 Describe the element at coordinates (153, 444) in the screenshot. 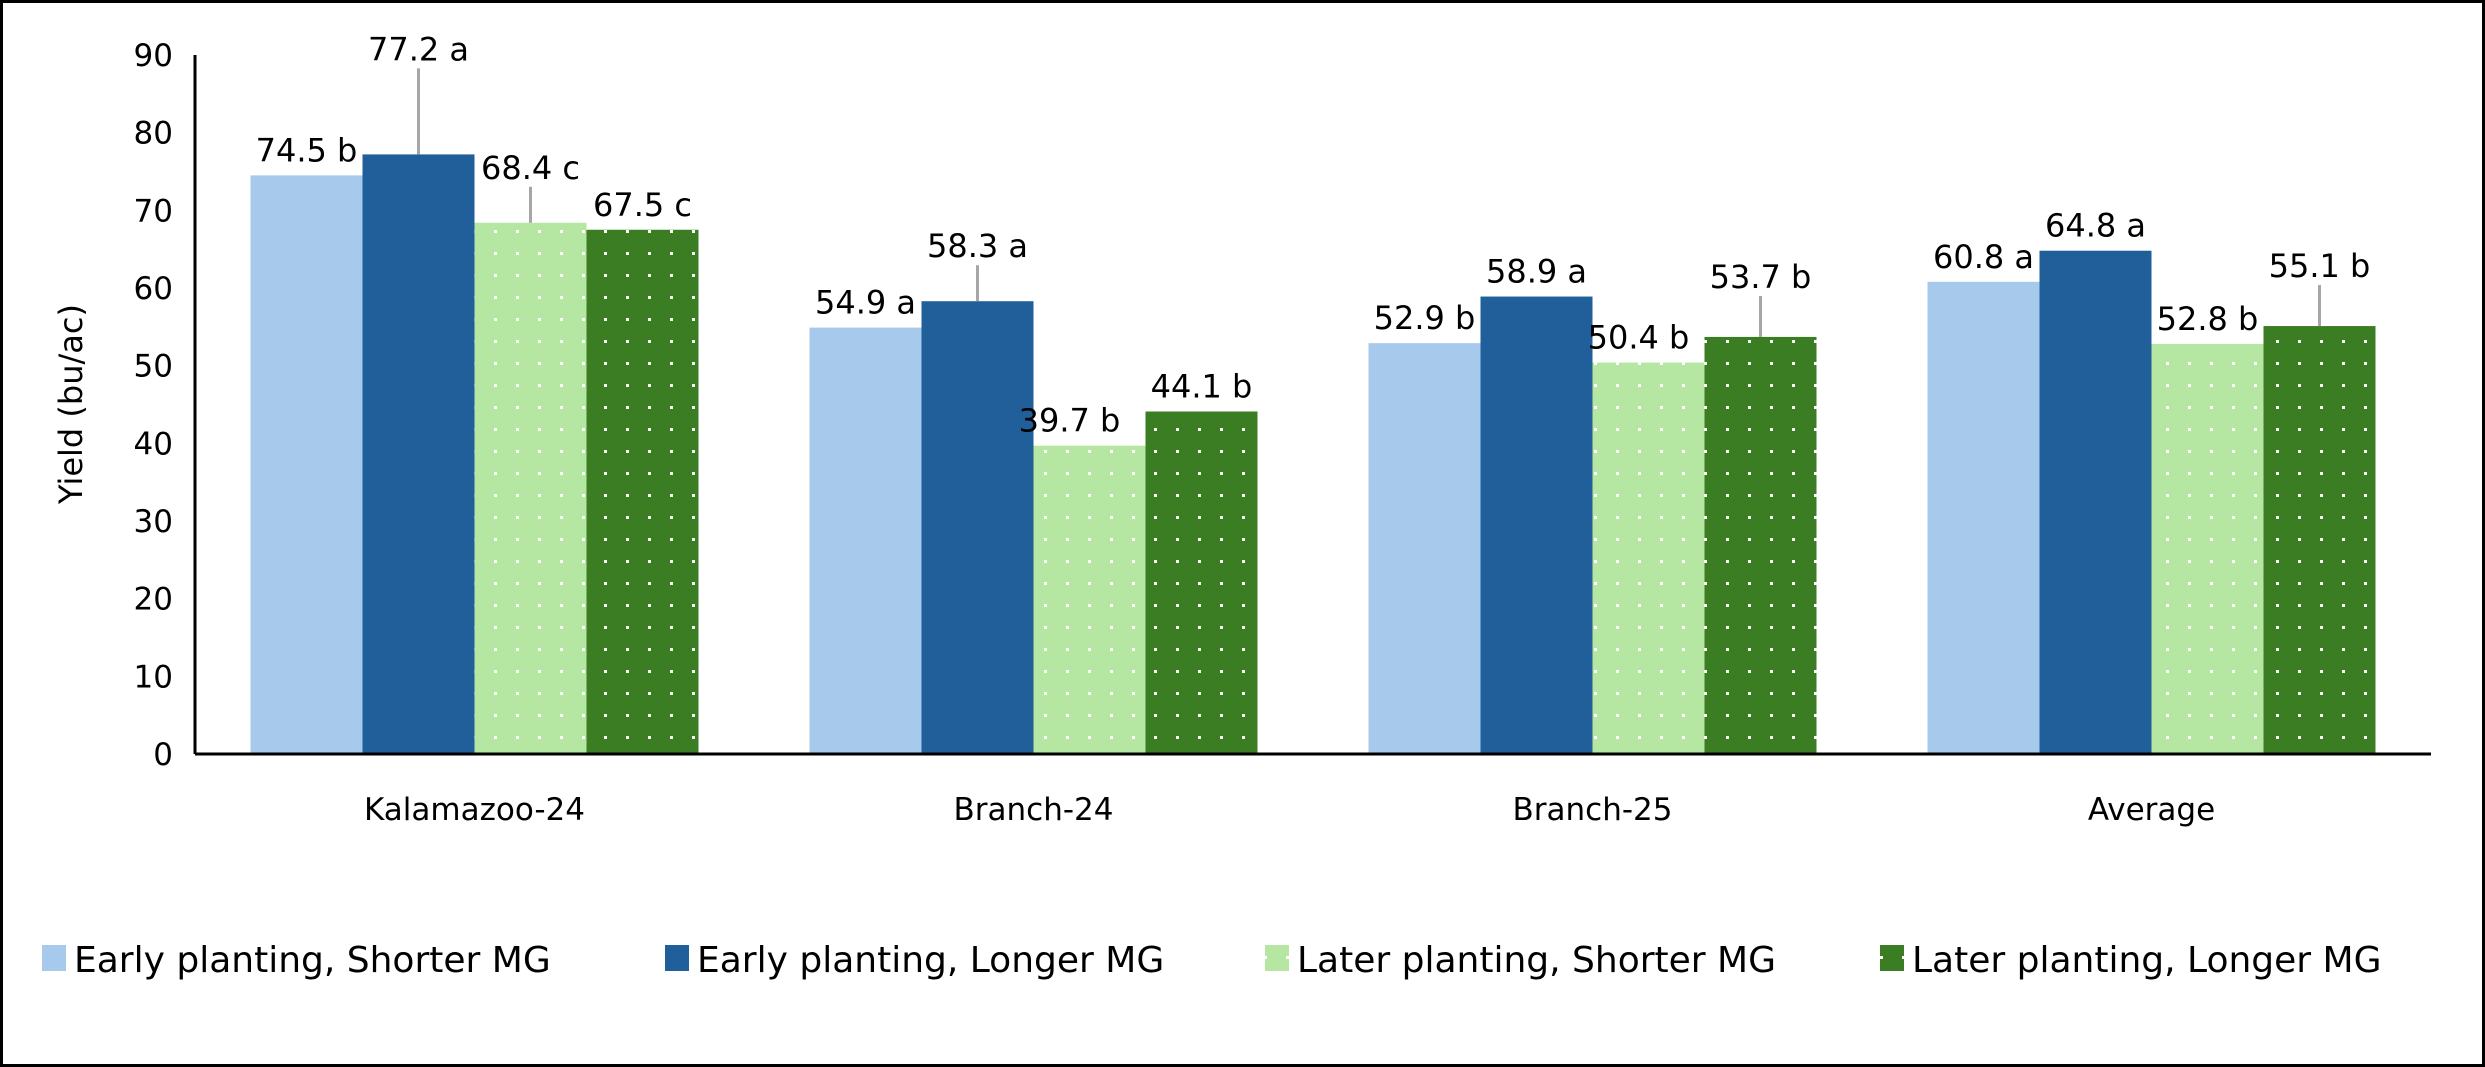

I see `y-tick-label: 40` at that location.